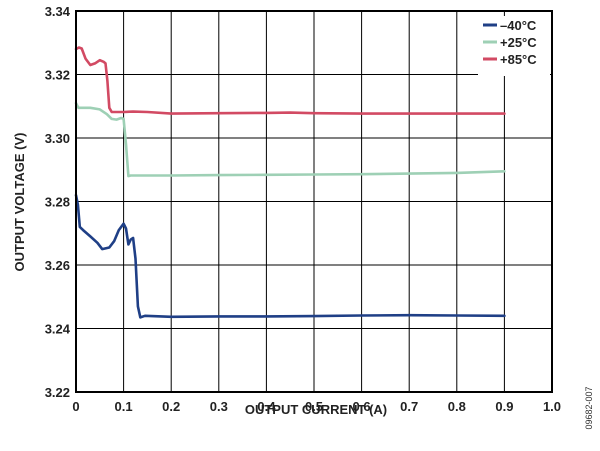 The image size is (600, 451). What do you see at coordinates (75, 406) in the screenshot?
I see `x-tick-label: 0` at bounding box center [75, 406].